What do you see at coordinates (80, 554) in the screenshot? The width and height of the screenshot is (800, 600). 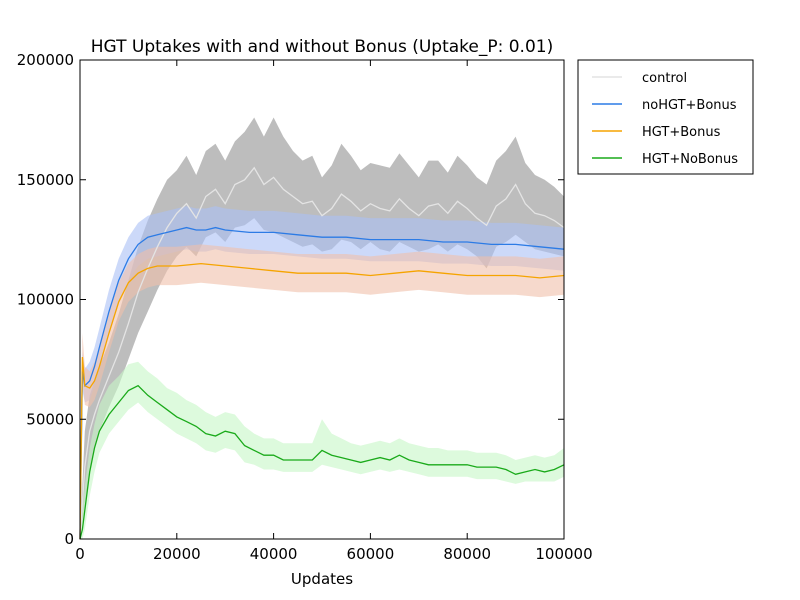 I see `x-tick-label: 0` at bounding box center [80, 554].